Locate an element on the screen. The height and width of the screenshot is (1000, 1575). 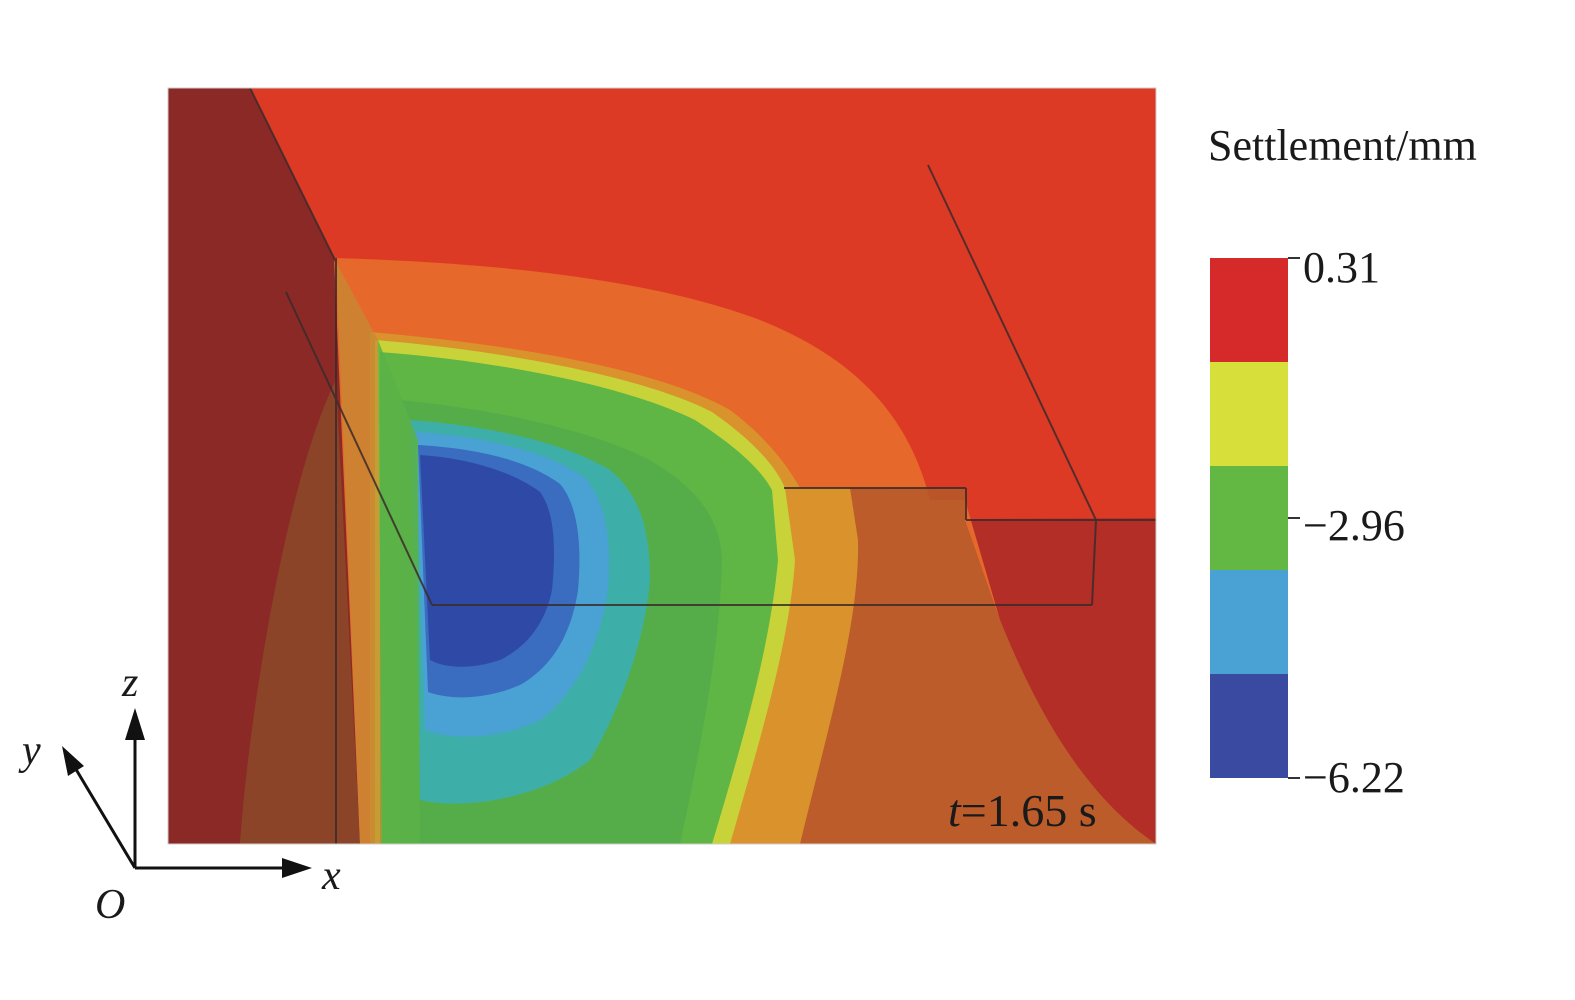
legend-tick-max: 0.31 is located at coordinates (1341, 267).